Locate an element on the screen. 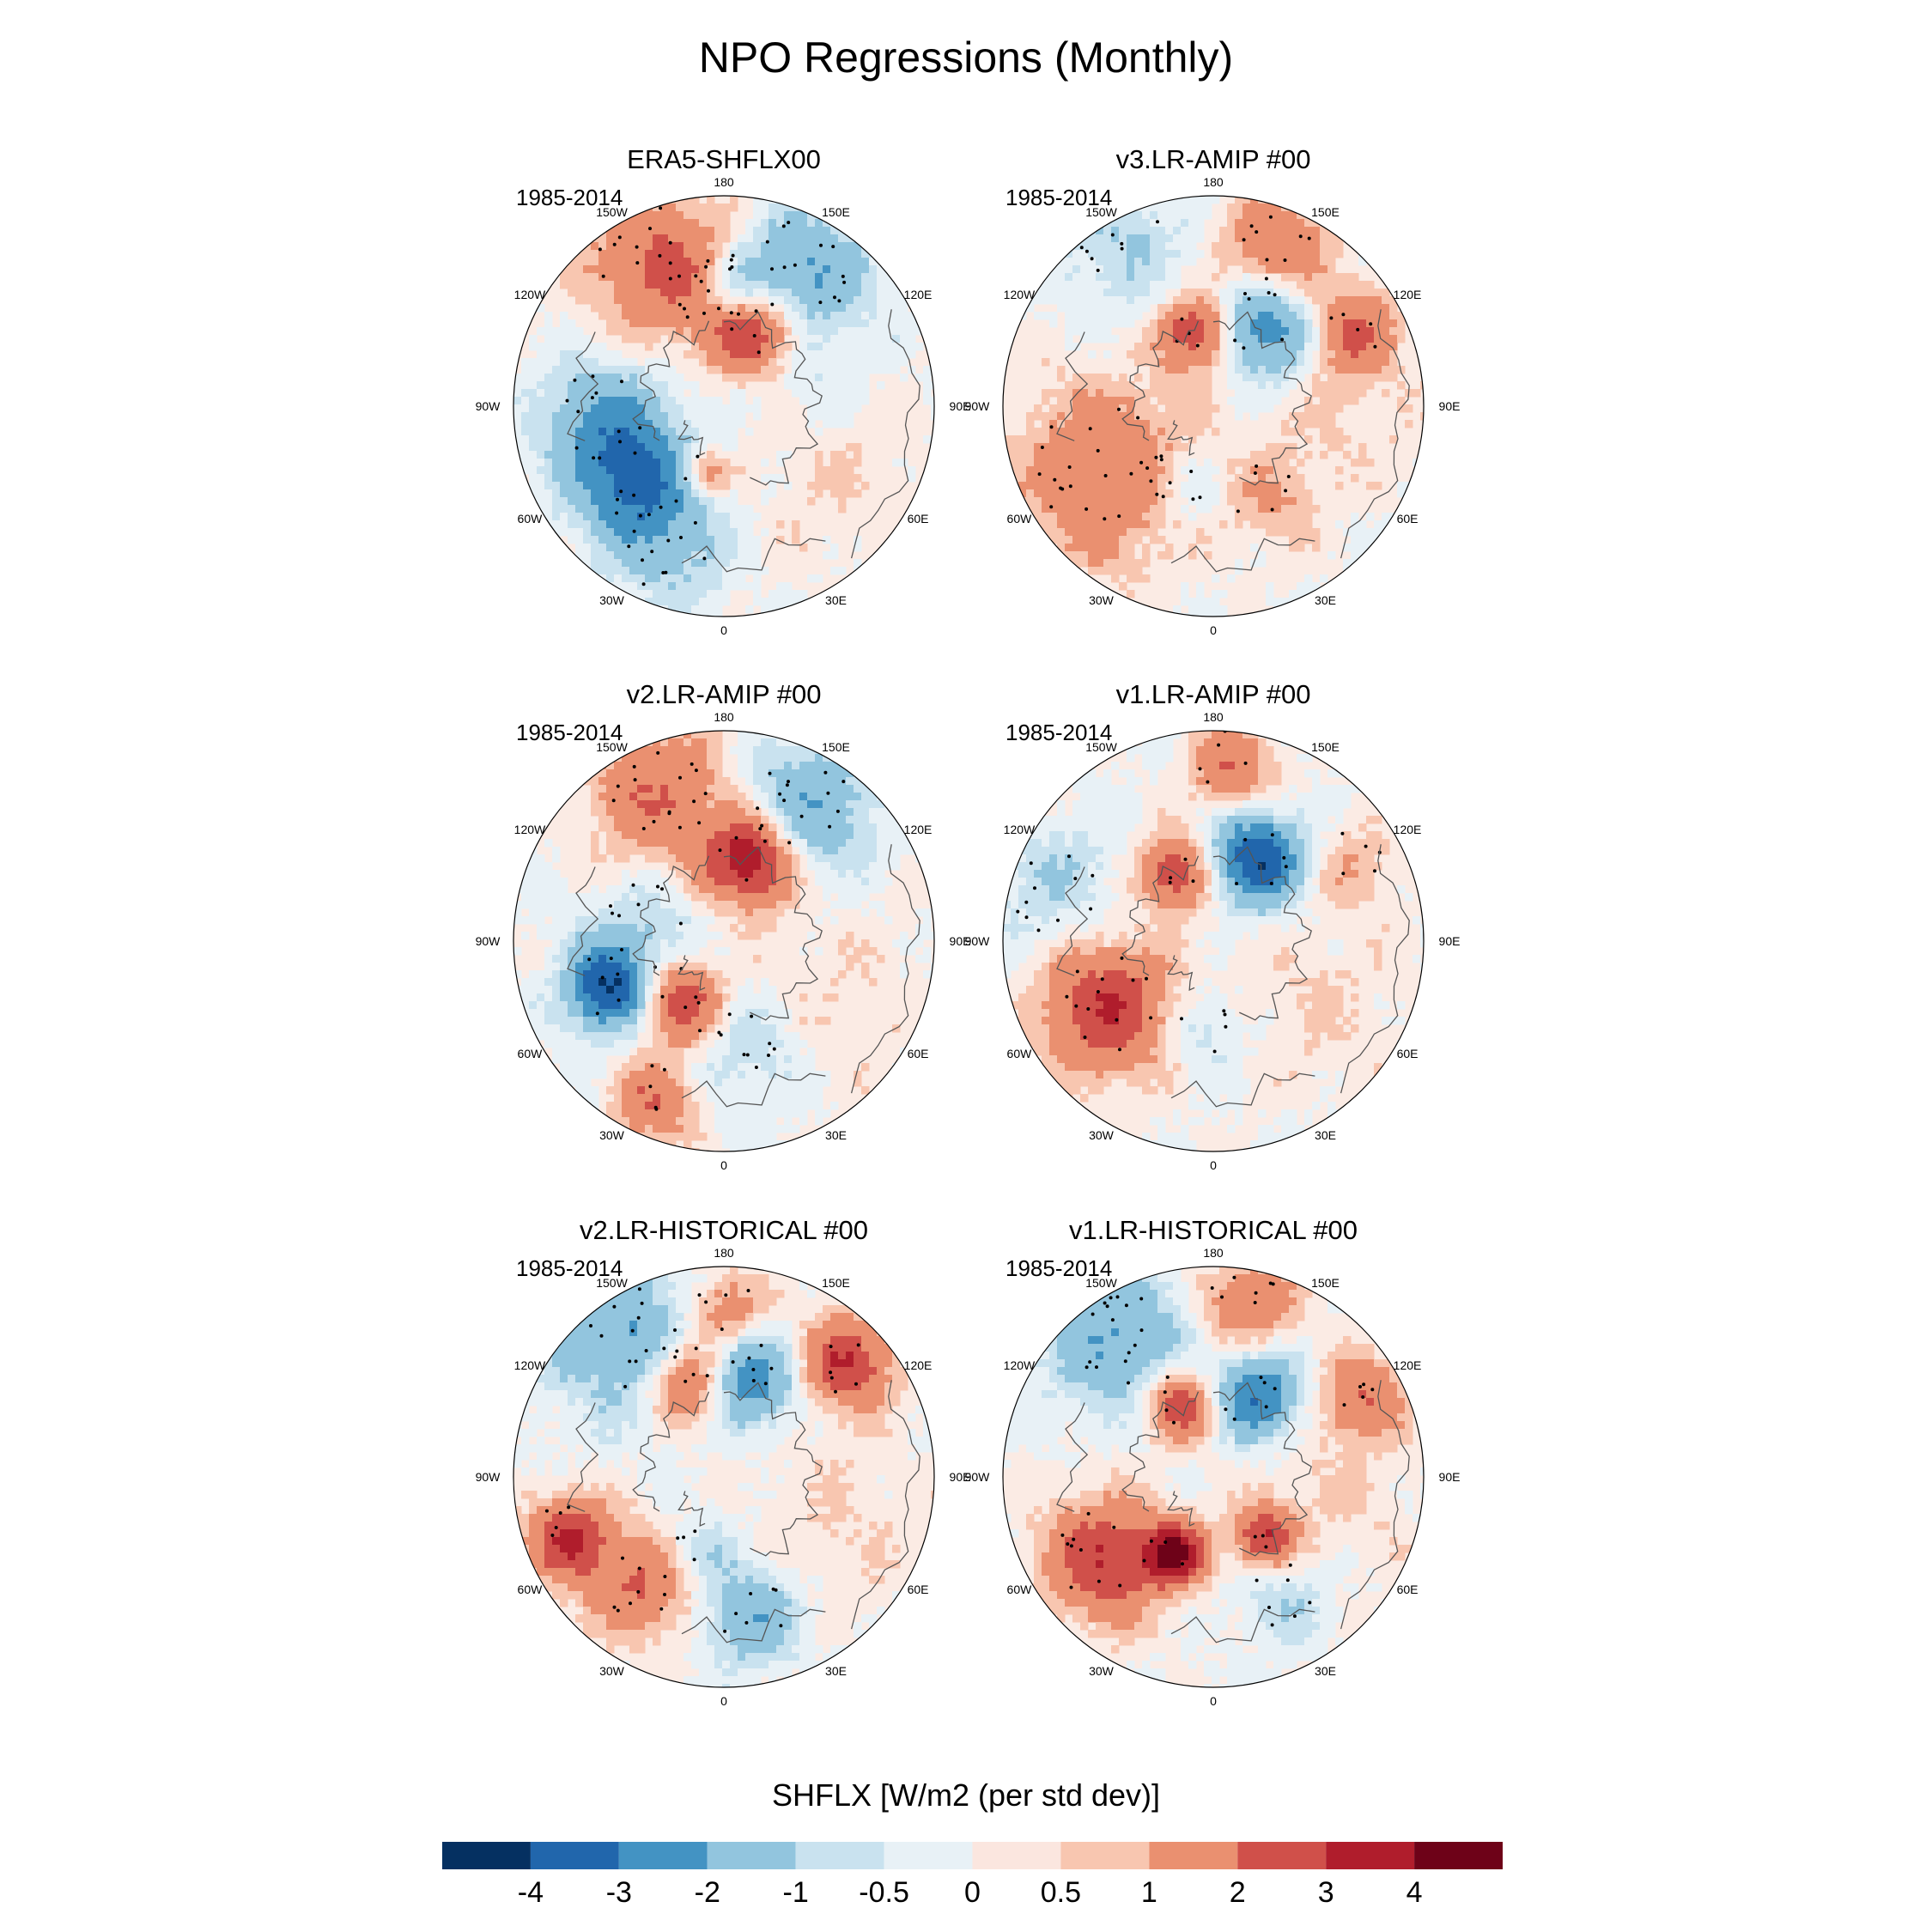  figure-title: NPO Regressions (Monthly) is located at coordinates (966, 58).